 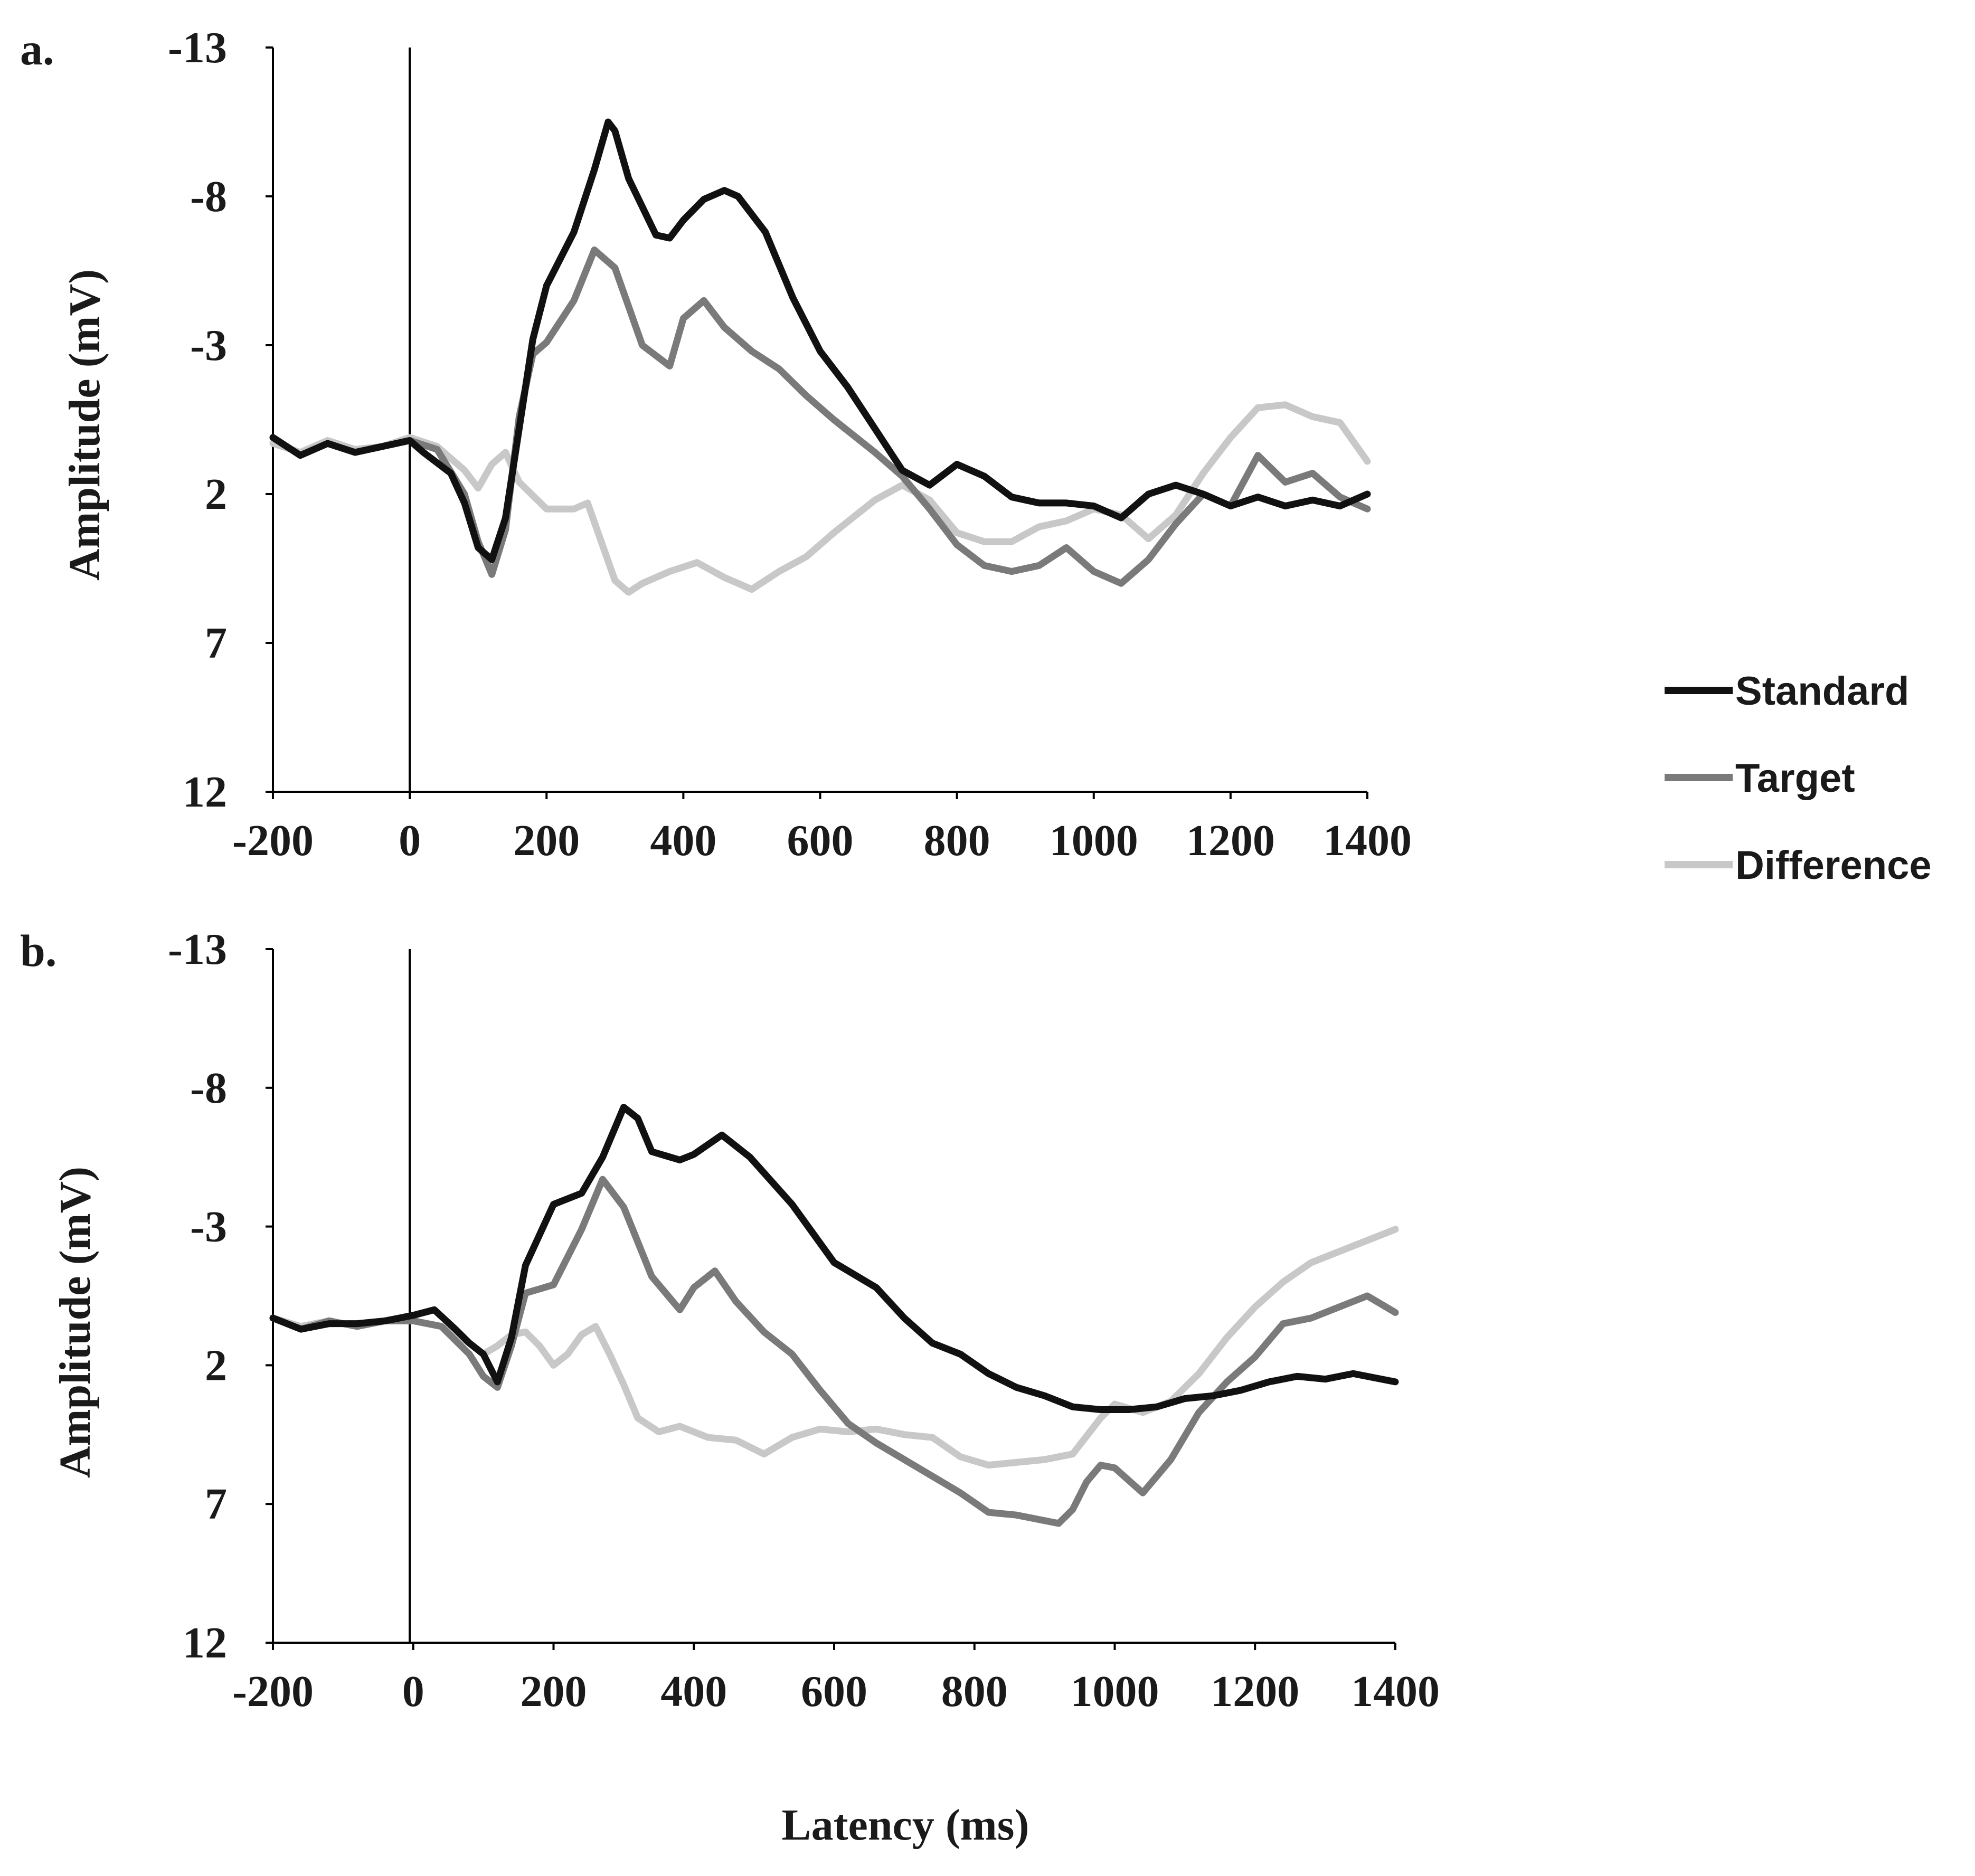 I want to click on panel-b-y-ticks: -13 -8 -3 2 7 12, so click(x=221, y=1296).